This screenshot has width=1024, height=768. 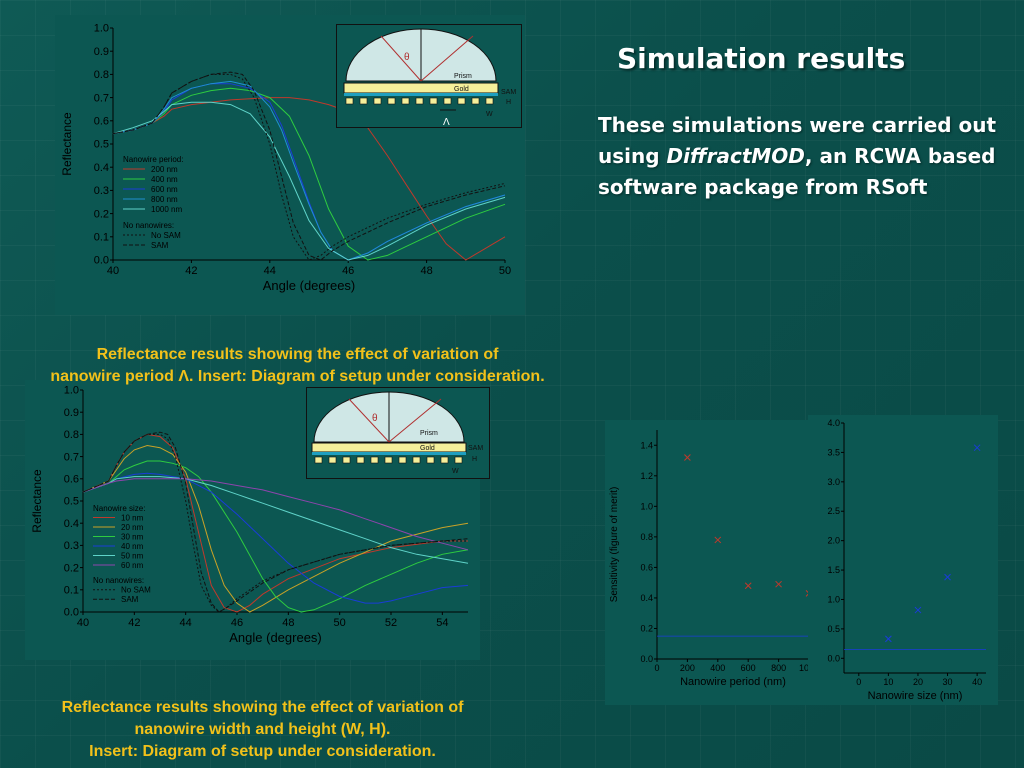 What do you see at coordinates (646, 476) in the screenshot?
I see `y-tick-label: 1.2` at bounding box center [646, 476].